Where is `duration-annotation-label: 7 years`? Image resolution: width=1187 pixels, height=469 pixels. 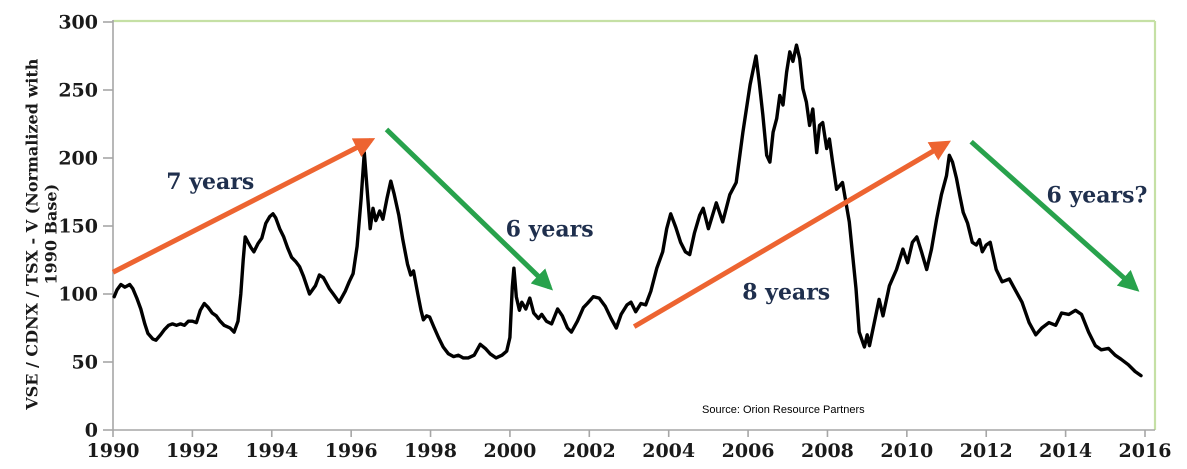
duration-annotation-label: 7 years is located at coordinates (210, 182).